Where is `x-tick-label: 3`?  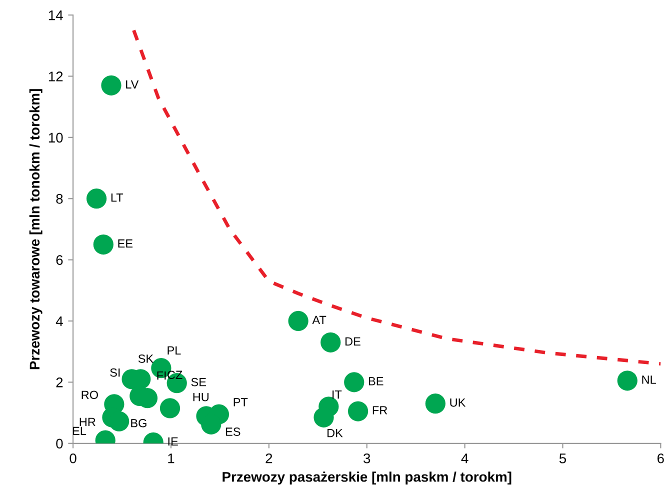
x-tick-label: 3 is located at coordinates (367, 458).